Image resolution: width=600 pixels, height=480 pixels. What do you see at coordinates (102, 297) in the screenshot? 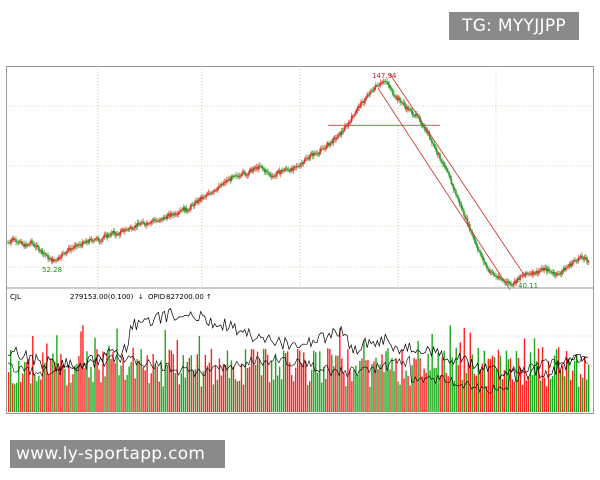
I see `volume-indicator-value: 279153.00(0.100)` at bounding box center [102, 297].